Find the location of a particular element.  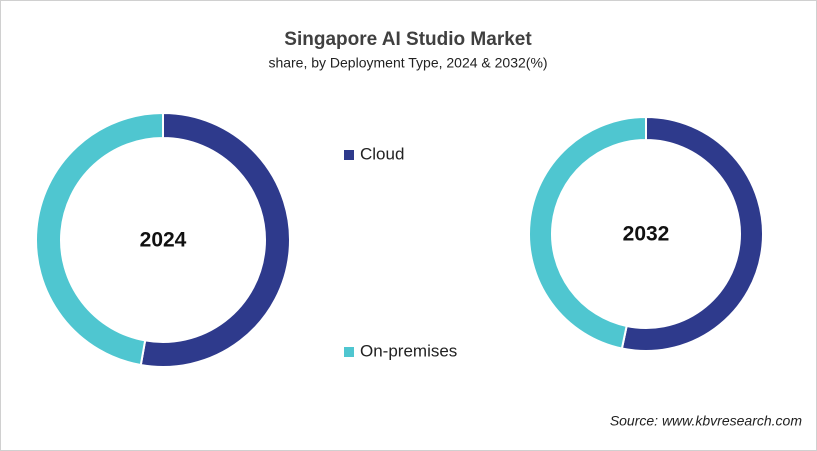

chart-title: Singapore AI Studio Market is located at coordinates (408, 39).